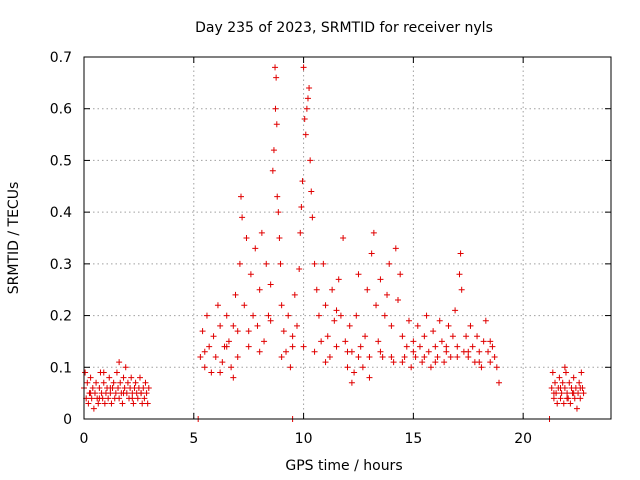  I want to click on x-tick-label: 10, so click(304, 439).